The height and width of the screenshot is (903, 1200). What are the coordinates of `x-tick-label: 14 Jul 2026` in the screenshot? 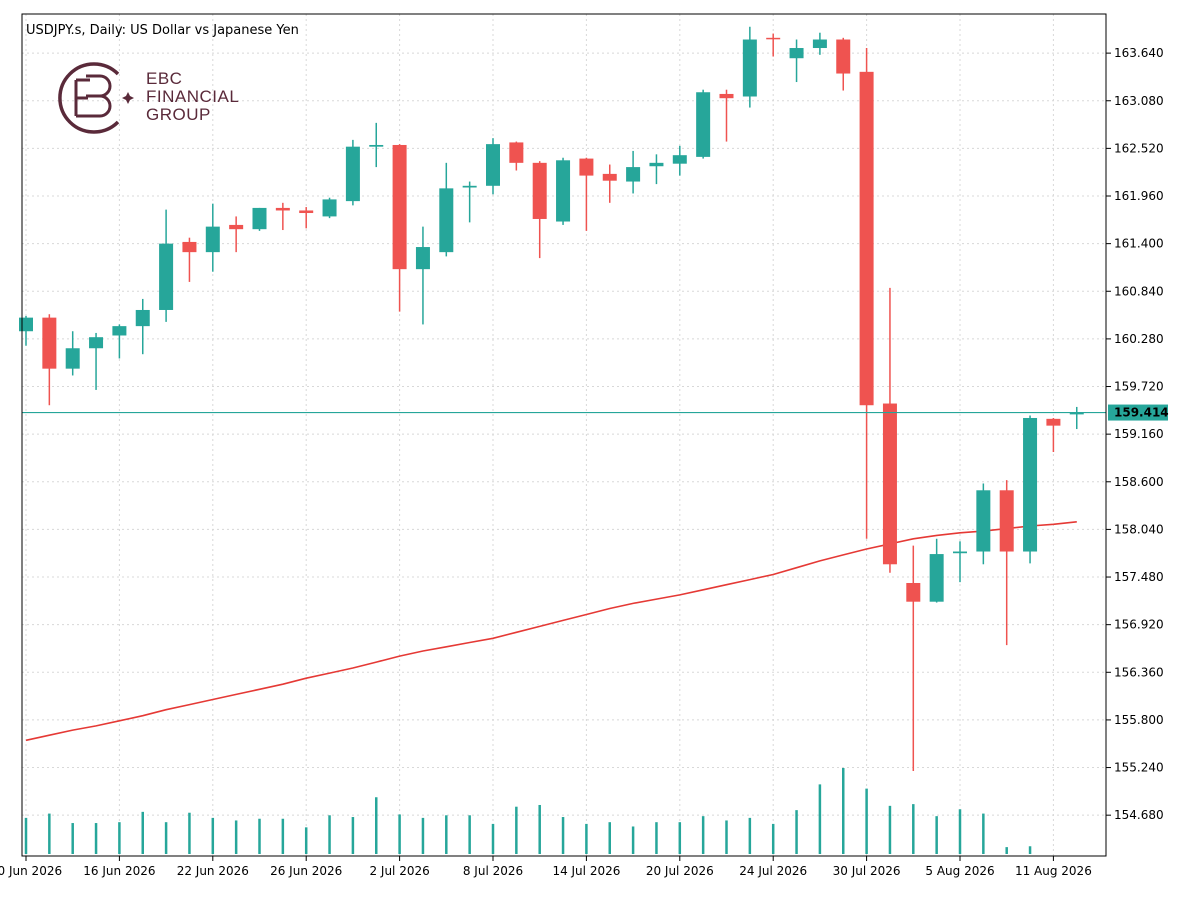 It's located at (586, 871).